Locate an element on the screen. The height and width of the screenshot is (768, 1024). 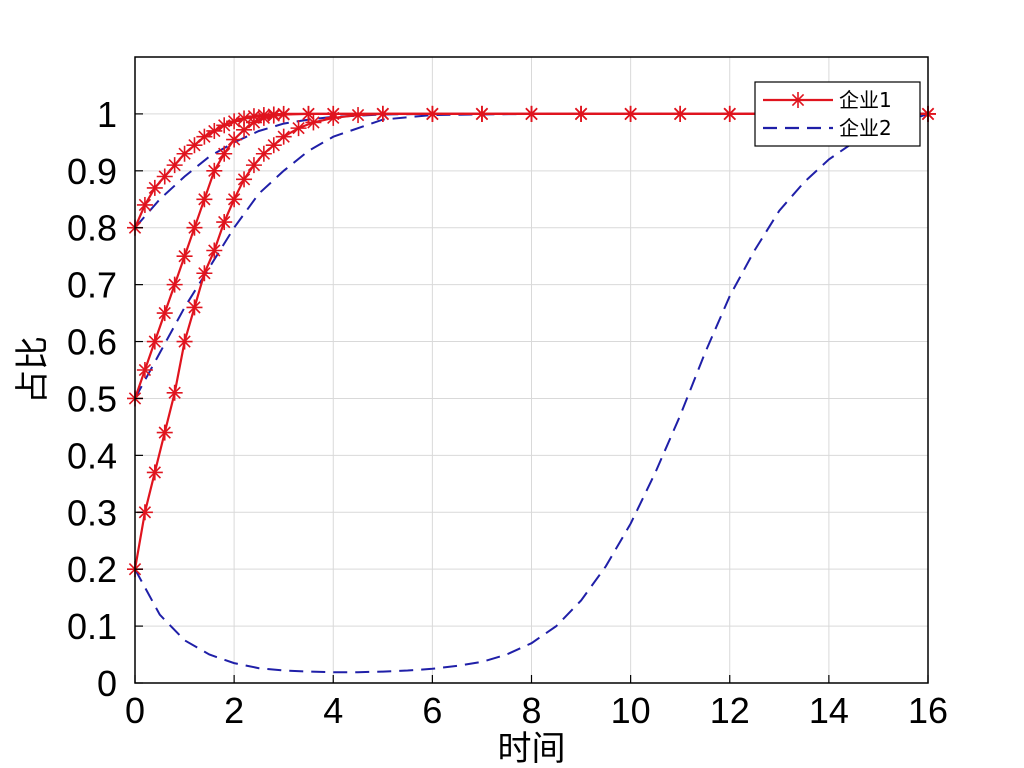
legend-item: 企业1 is located at coordinates (827, 100).